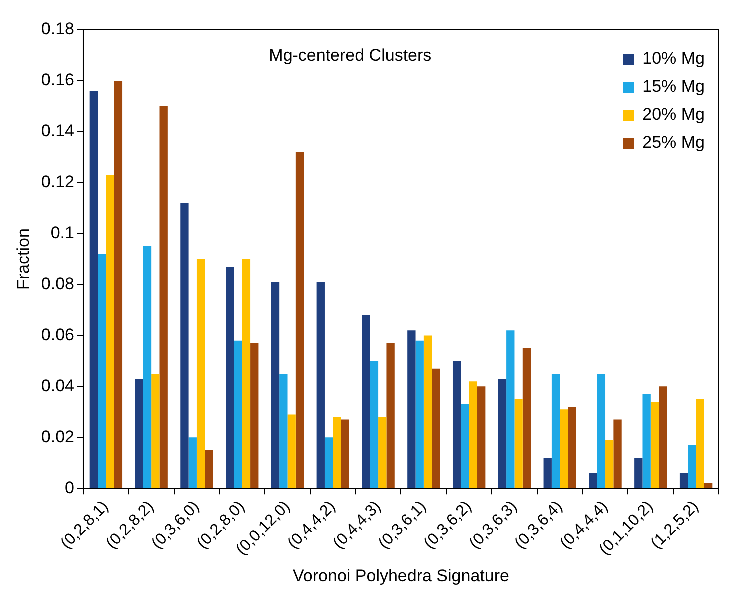 The image size is (749, 596). What do you see at coordinates (57, 284) in the screenshot?
I see `y-tick-label: 0.08` at bounding box center [57, 284].